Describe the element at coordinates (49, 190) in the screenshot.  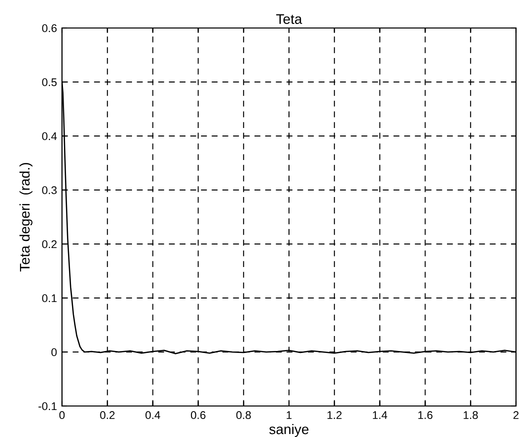
I see `y-tick-label: 0.3` at that location.